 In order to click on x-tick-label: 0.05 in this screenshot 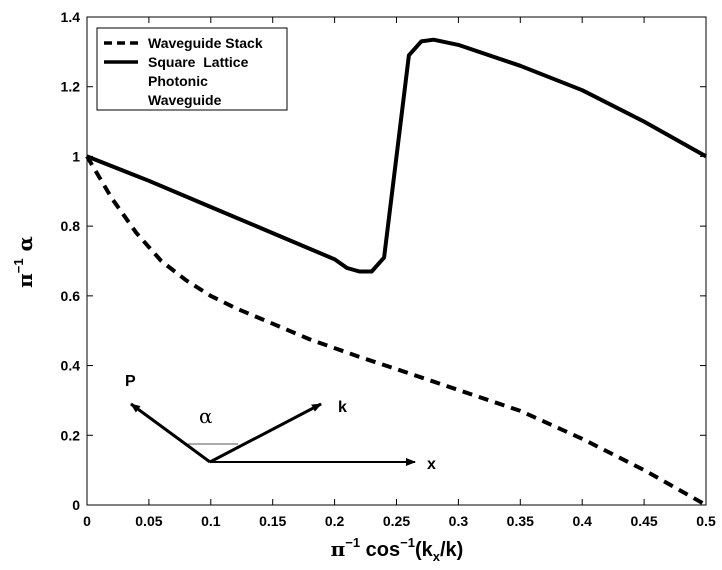, I will do `click(148, 521)`.